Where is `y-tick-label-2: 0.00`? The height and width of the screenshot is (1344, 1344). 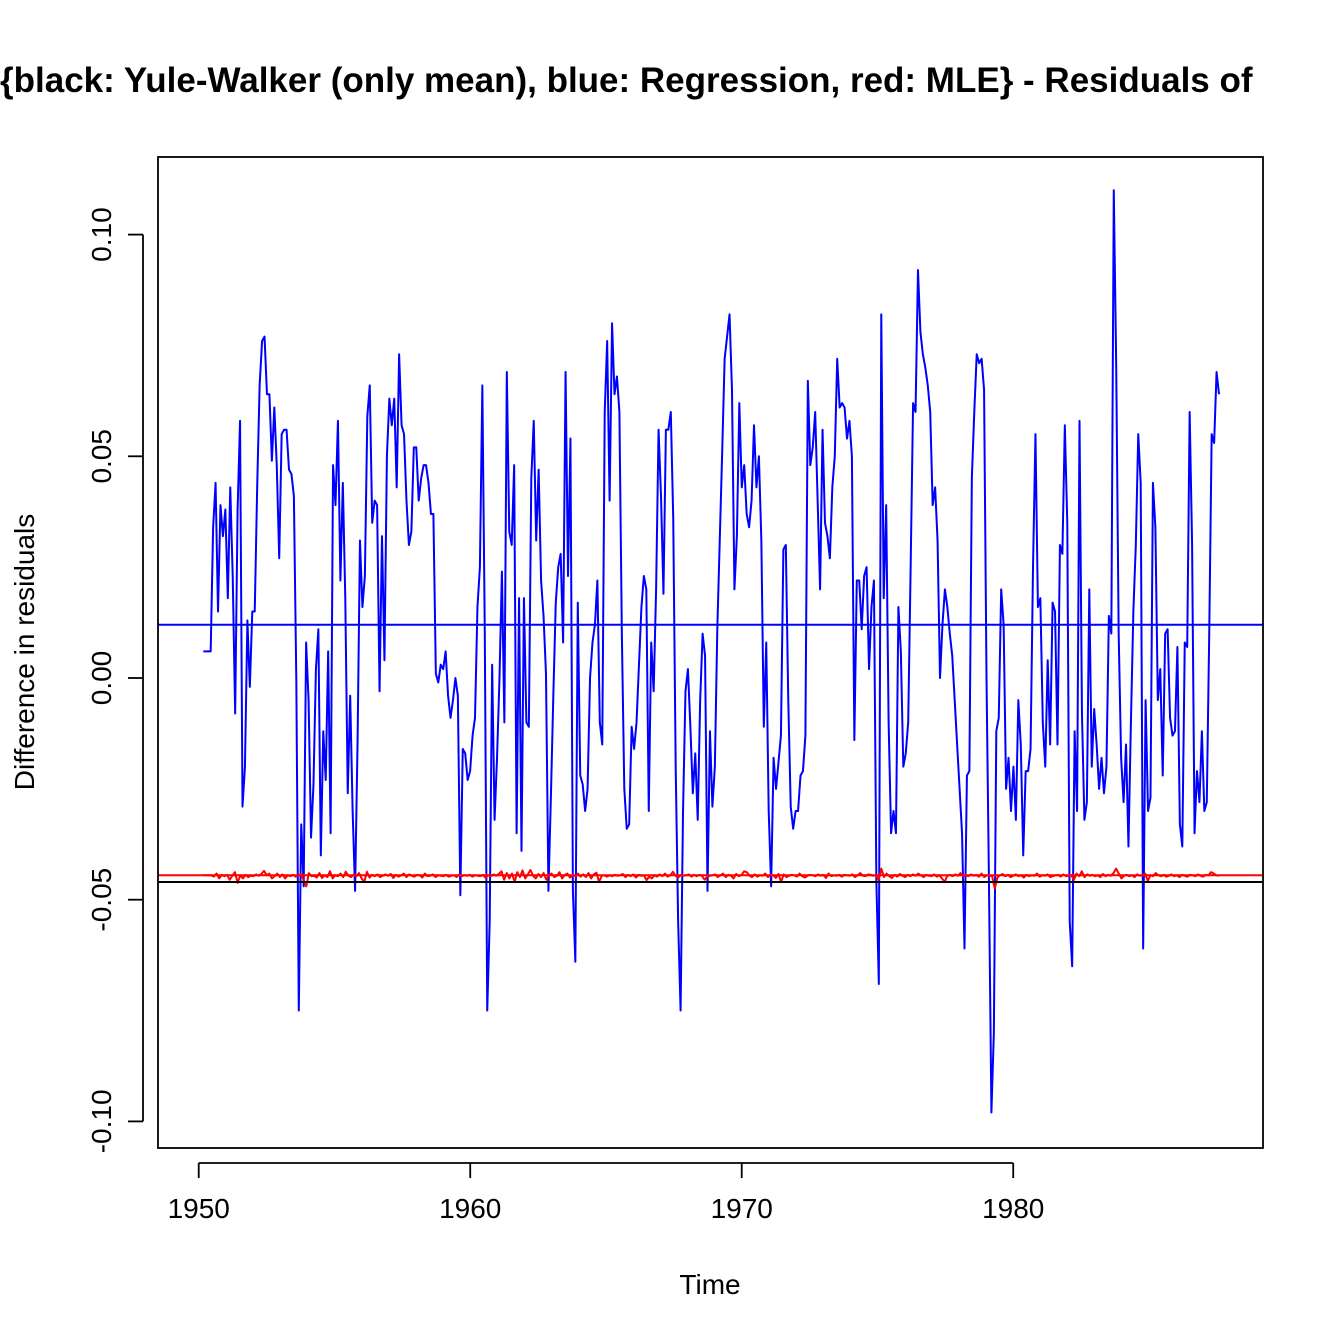
y-tick-label-2: 0.00 is located at coordinates (101, 678).